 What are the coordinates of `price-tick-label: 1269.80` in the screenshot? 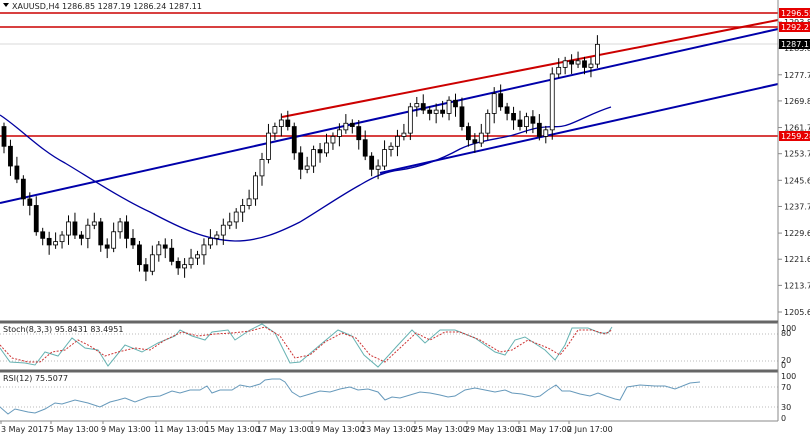 It's located at (797, 101).